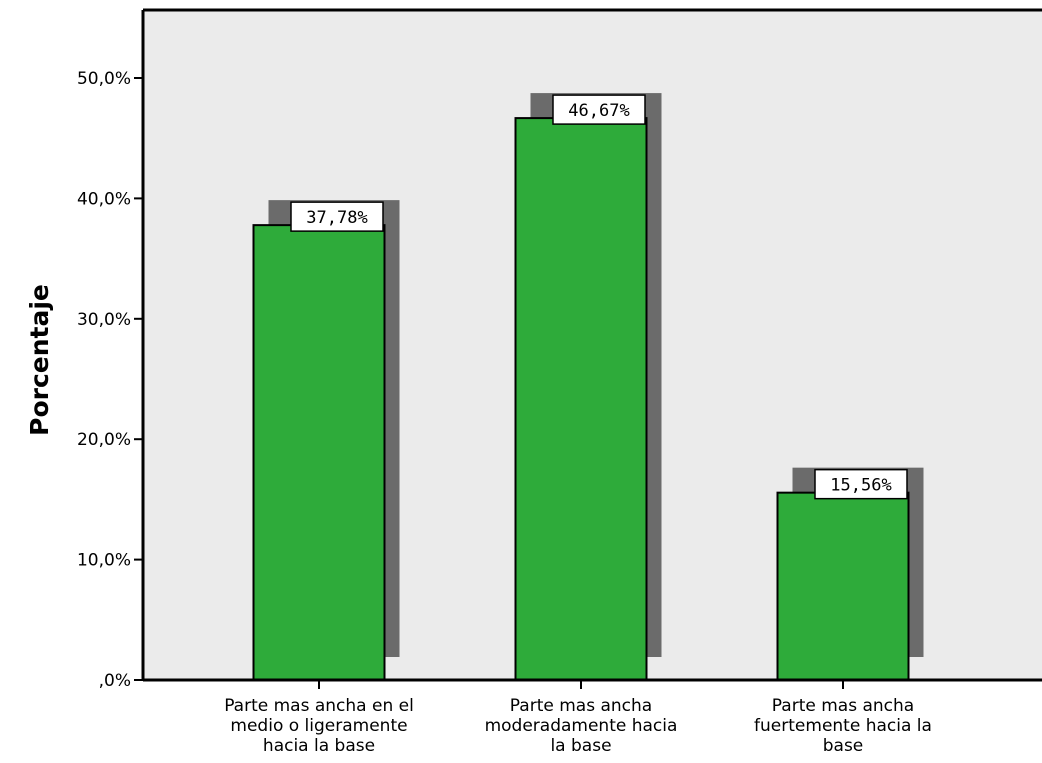 This screenshot has height=763, width=1042. Describe the element at coordinates (104, 561) in the screenshot. I see `y-tick-label: 10,0%` at that location.